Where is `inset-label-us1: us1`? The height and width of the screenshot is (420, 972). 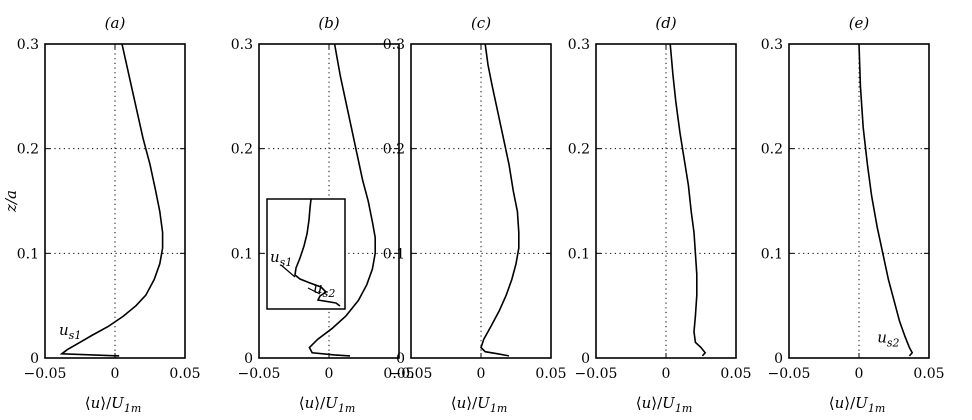 inset-label-us1: us1 is located at coordinates (281, 258).